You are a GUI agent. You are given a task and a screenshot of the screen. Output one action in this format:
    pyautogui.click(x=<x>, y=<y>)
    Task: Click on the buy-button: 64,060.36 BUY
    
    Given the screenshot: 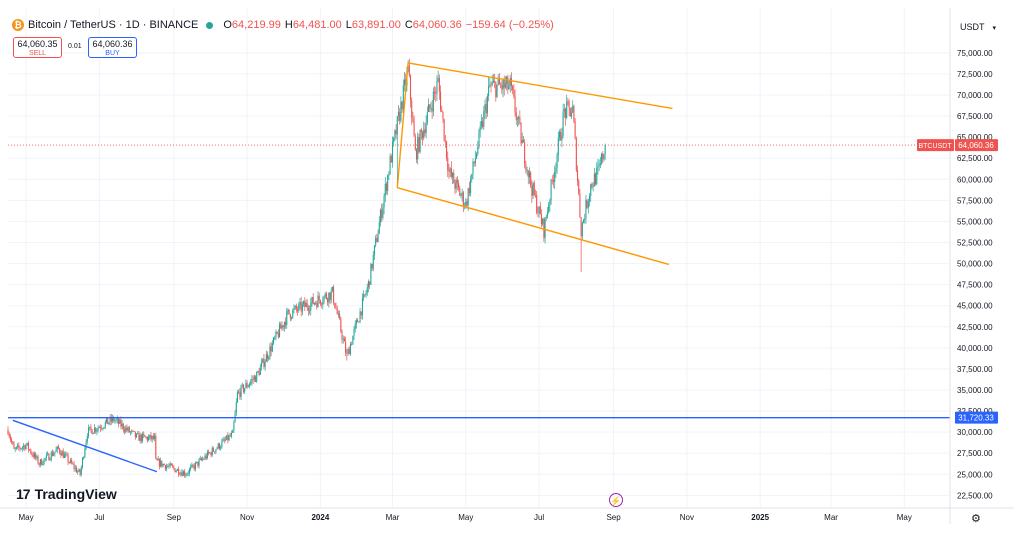 What is the action you would take?
    pyautogui.click(x=112, y=47)
    